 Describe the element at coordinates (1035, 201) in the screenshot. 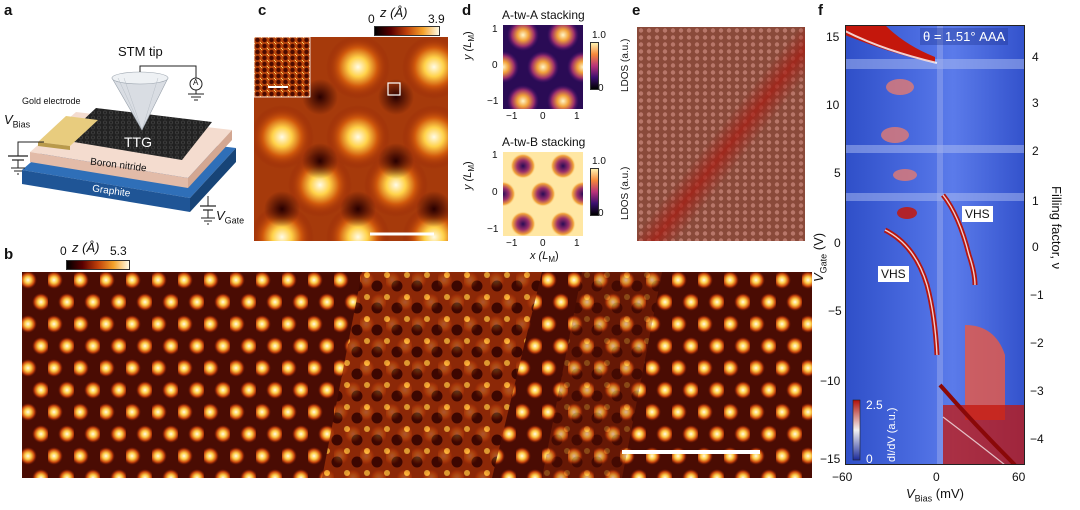

I see `f-rtick-3: 1` at that location.